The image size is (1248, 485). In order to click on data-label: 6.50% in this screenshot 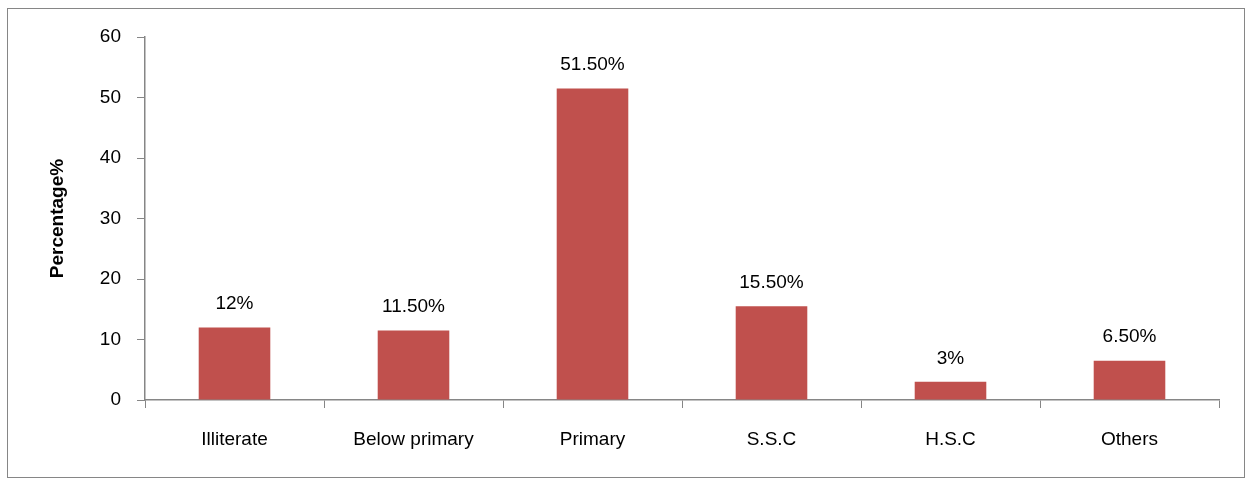, I will do `click(1129, 336)`.